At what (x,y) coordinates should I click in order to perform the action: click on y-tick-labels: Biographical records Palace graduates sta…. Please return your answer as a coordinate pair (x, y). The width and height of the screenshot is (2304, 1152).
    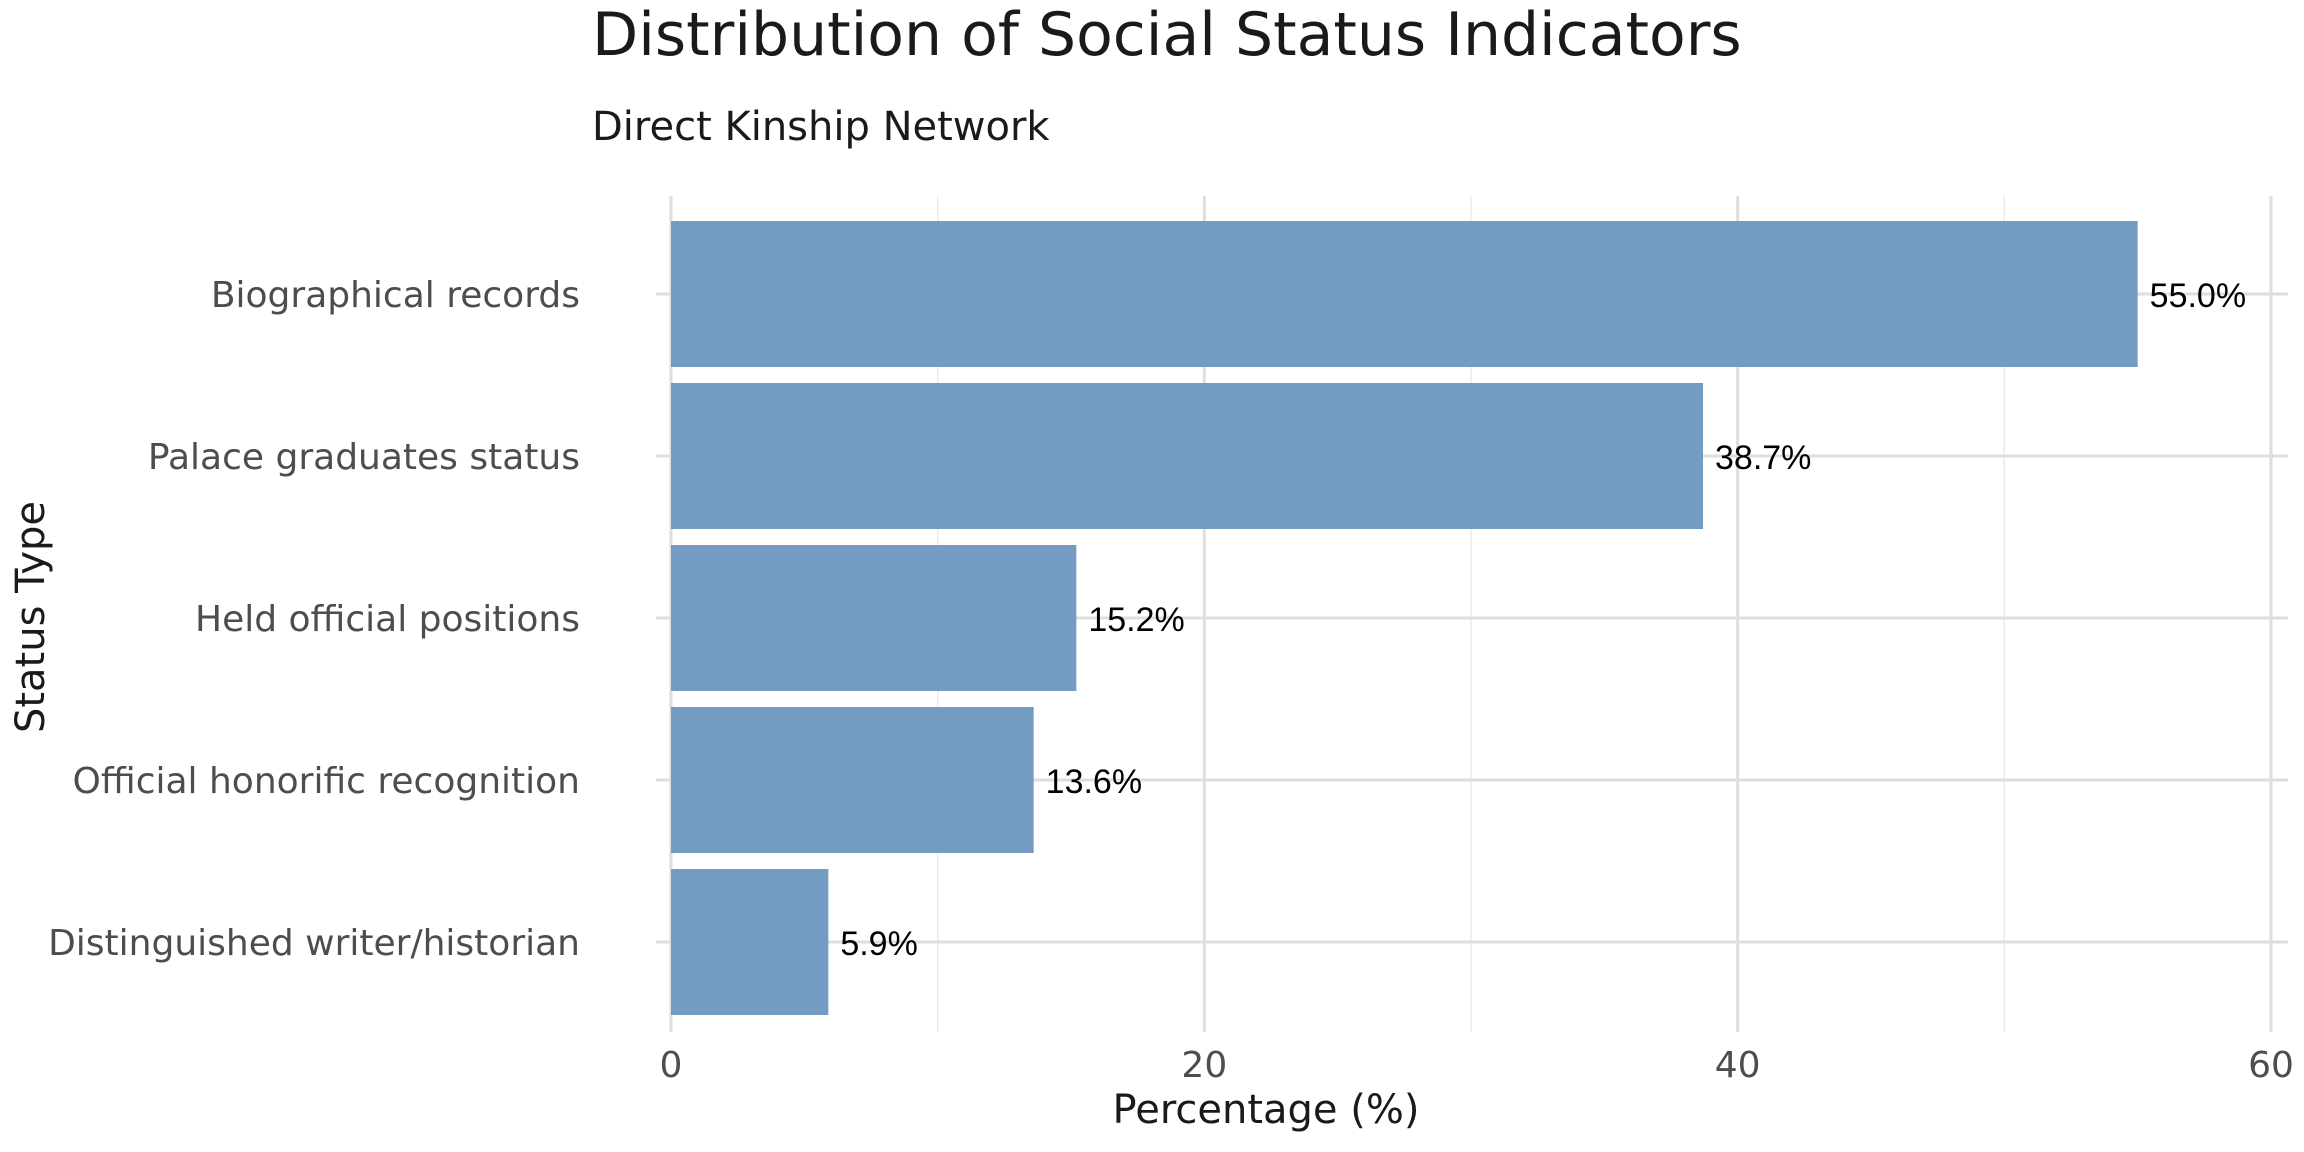
    Looking at the image, I should click on (314, 619).